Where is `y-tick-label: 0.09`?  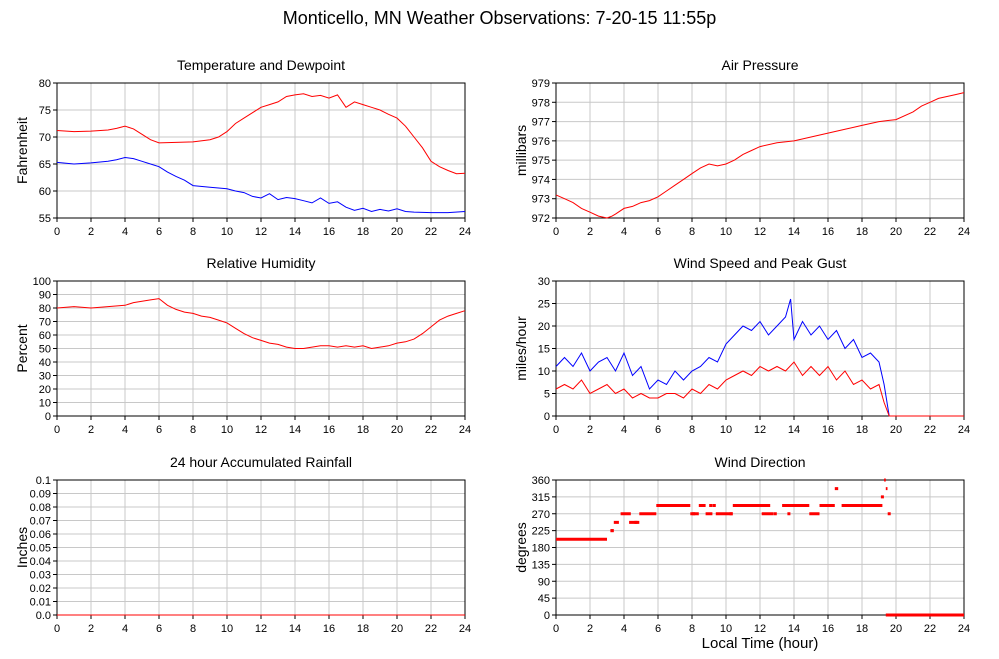 y-tick-label: 0.09 is located at coordinates (40, 495).